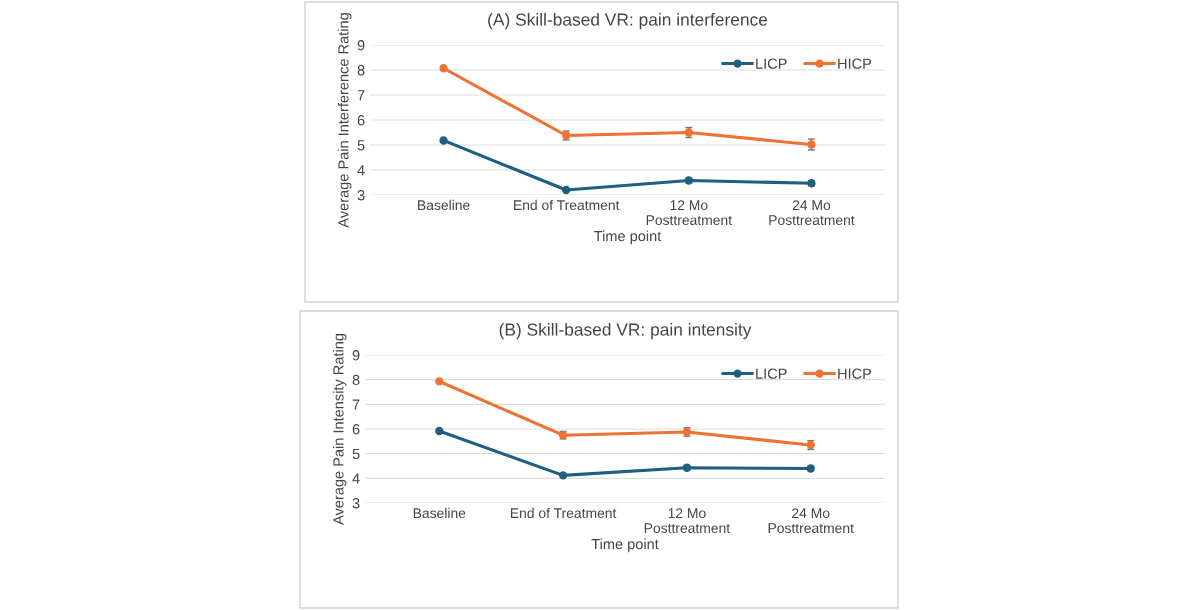 Image resolution: width=1200 pixels, height=610 pixels. Describe the element at coordinates (344, 120) in the screenshot. I see `y-axis-title: Average Pain Interference Rating` at that location.